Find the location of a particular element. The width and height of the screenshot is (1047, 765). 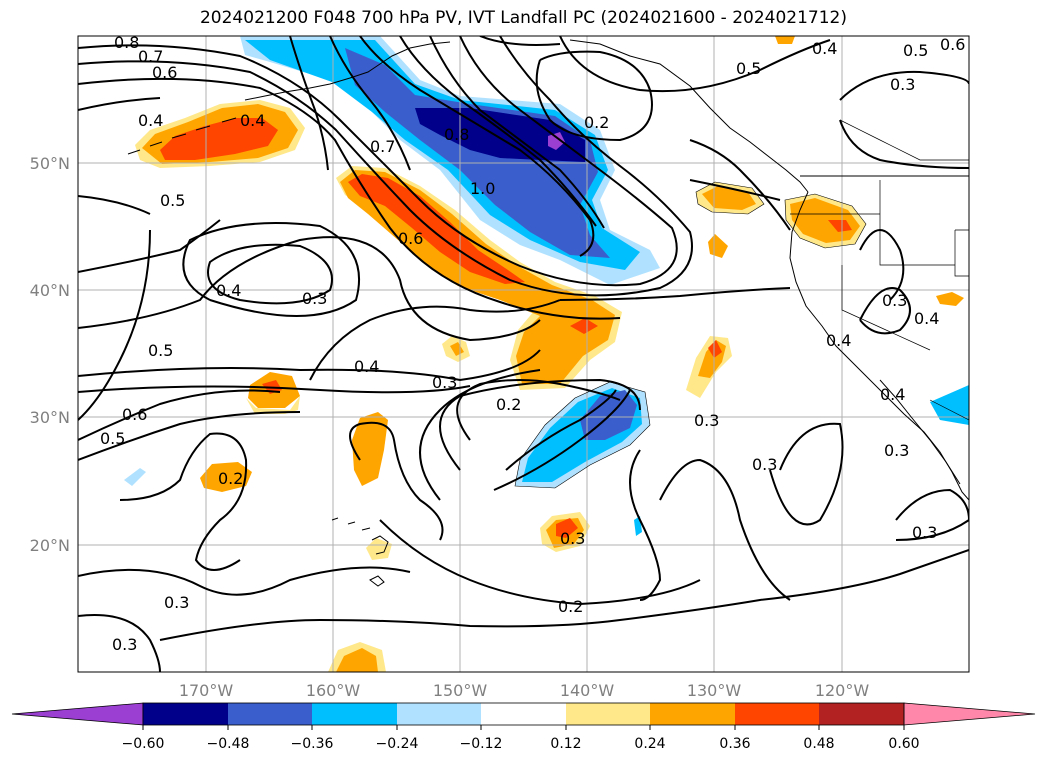

lon-tick-label: 170°W is located at coordinates (206, 690).